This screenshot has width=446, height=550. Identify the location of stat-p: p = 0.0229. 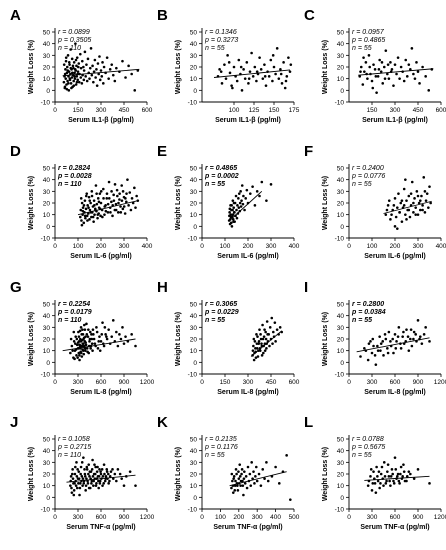
(221, 312).